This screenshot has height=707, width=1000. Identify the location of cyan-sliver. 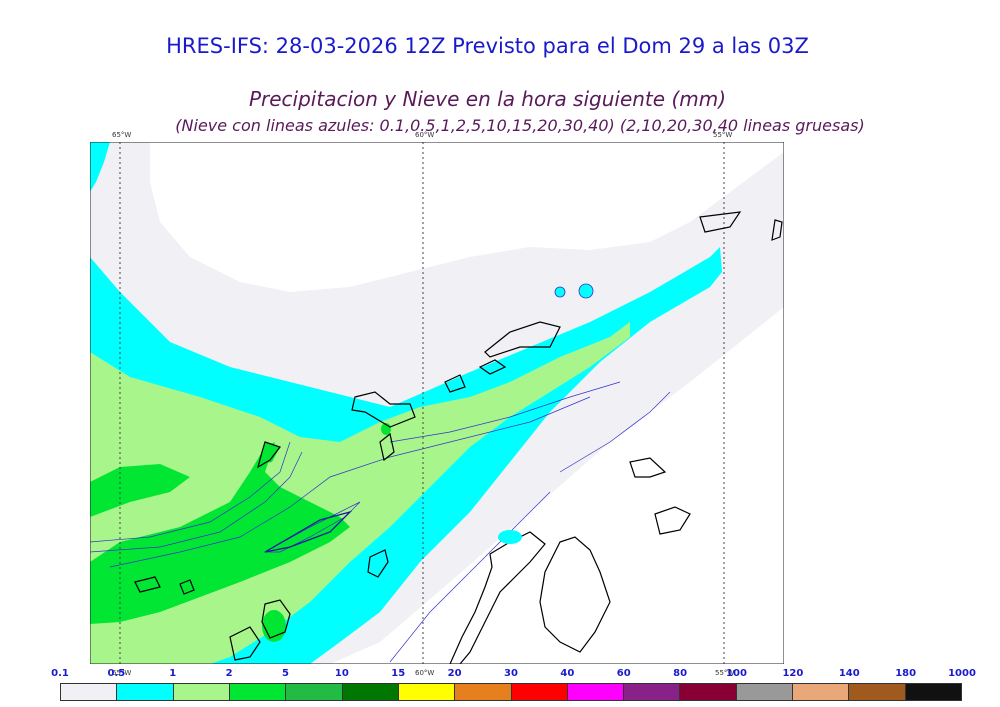
(100, 167).